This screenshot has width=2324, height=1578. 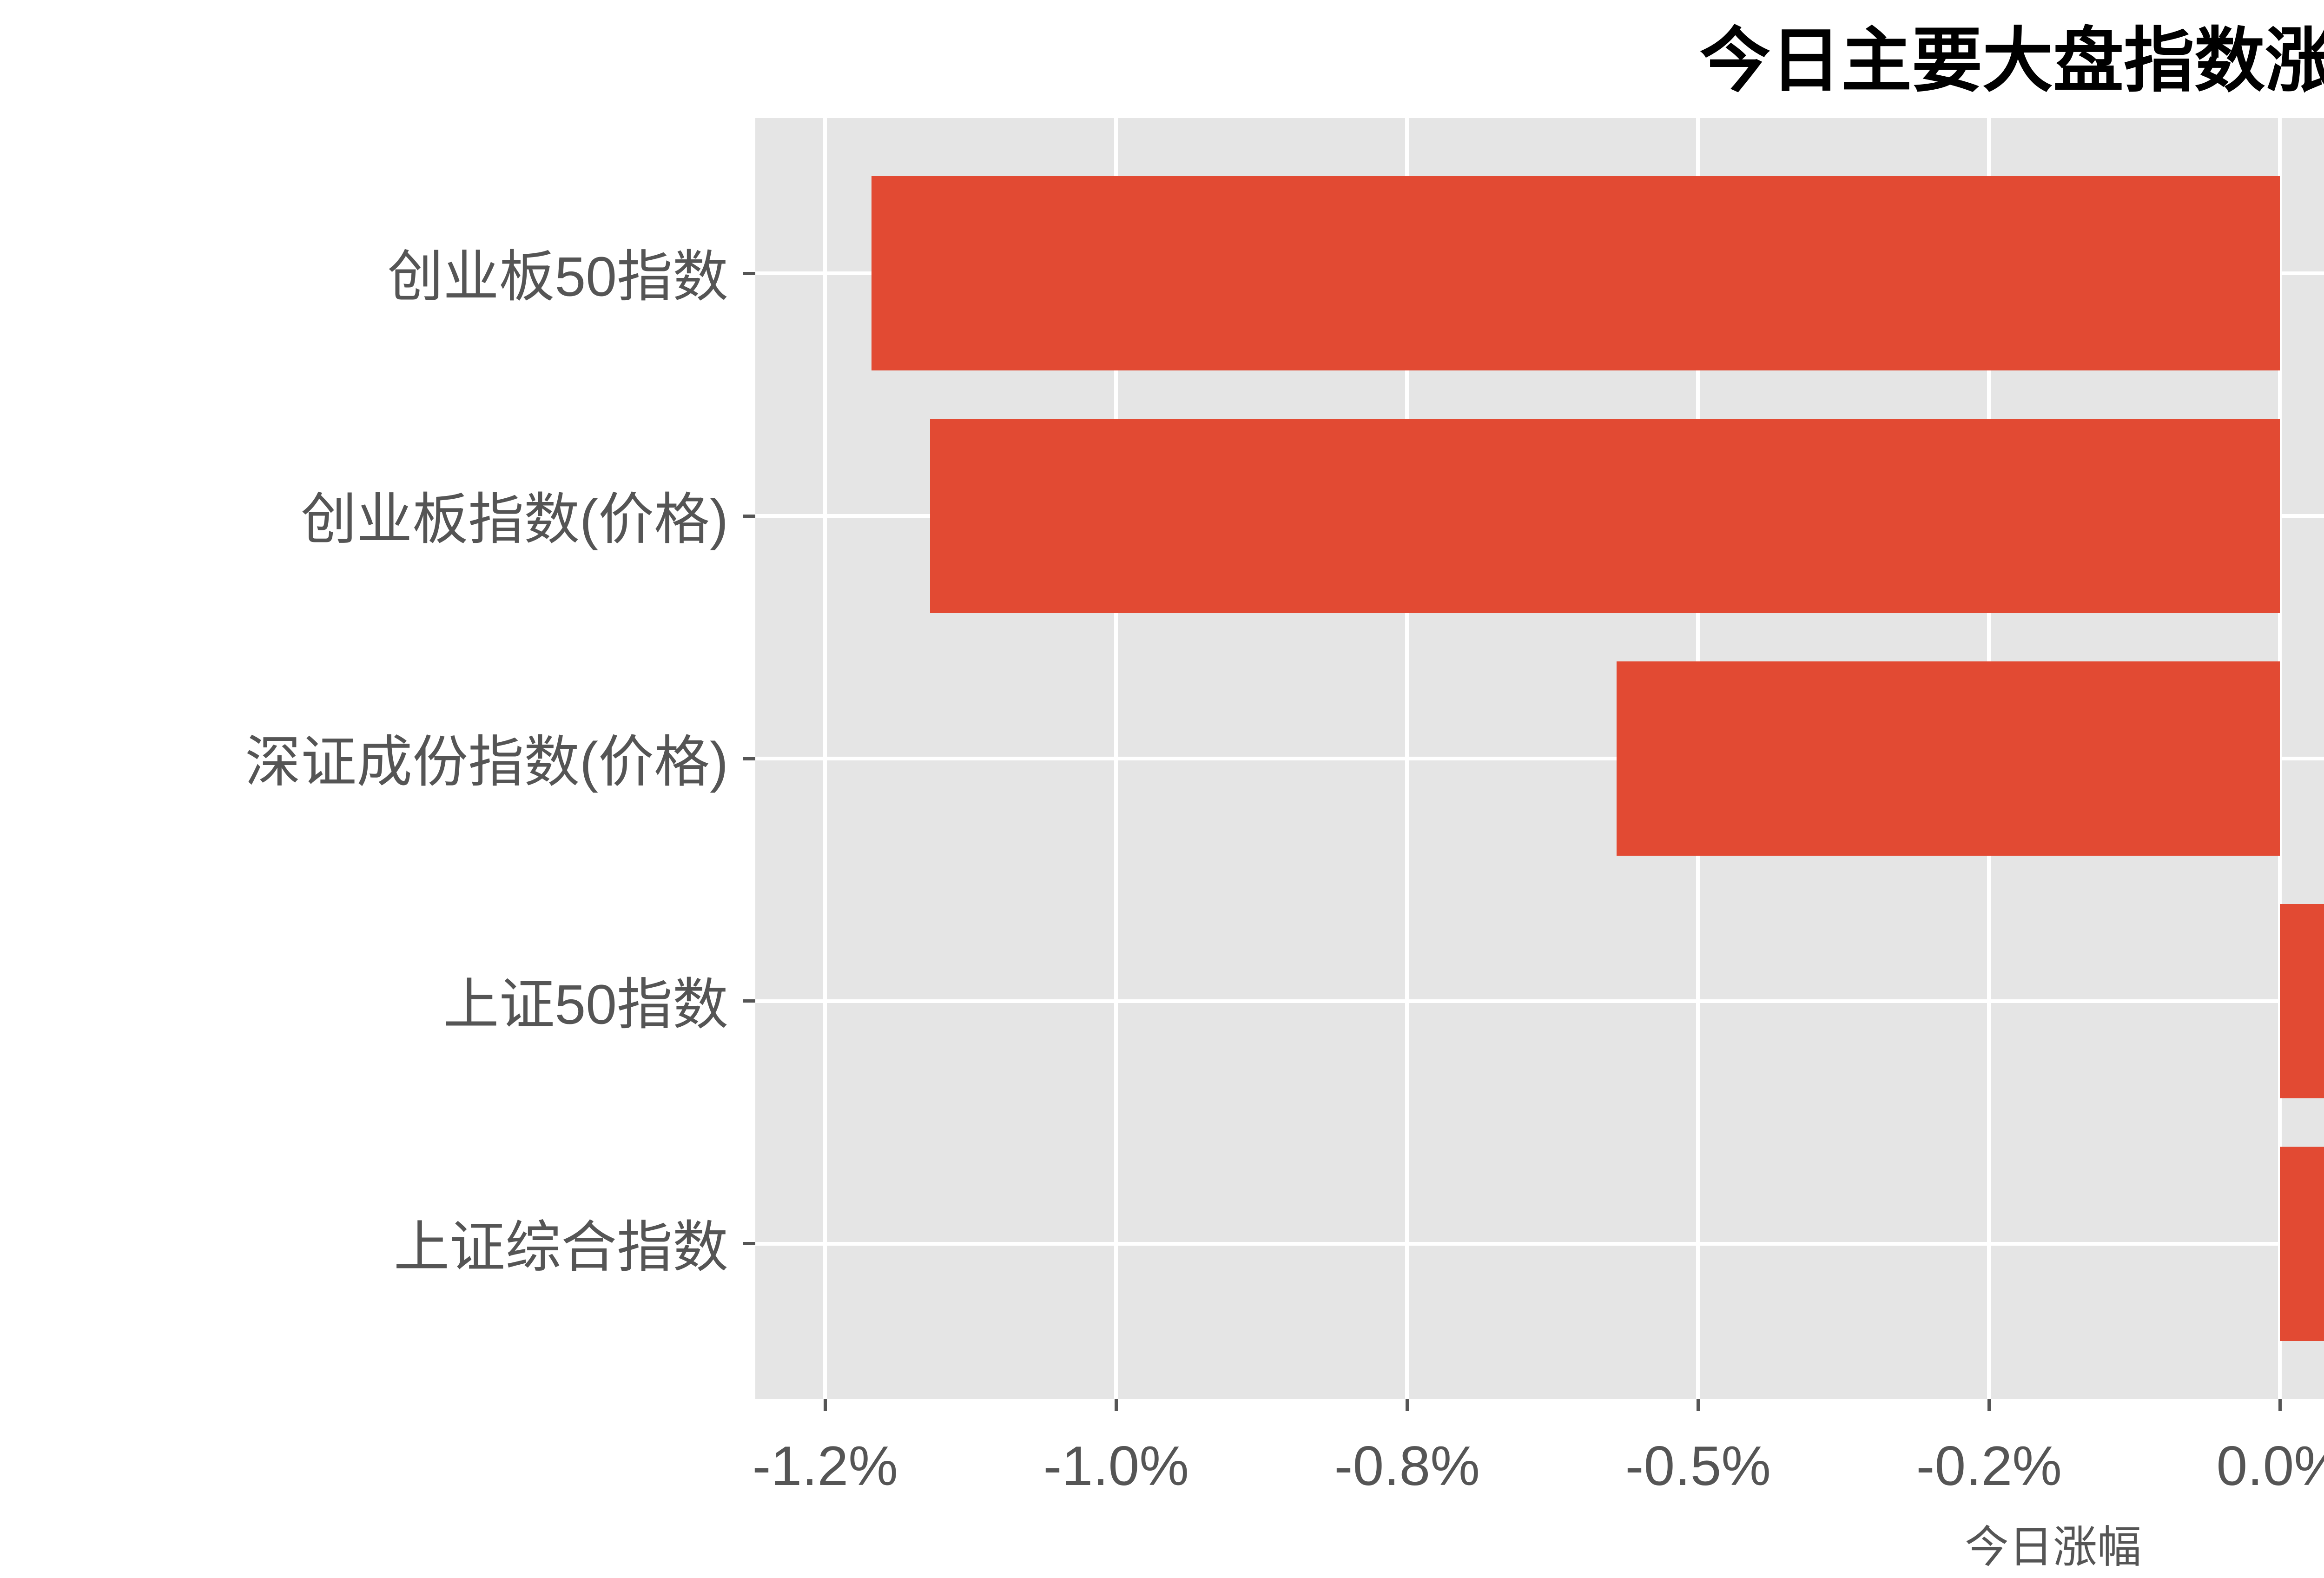 What do you see at coordinates (514, 520) in the screenshot?
I see `y-axis-label: 创业板指数(价格)` at bounding box center [514, 520].